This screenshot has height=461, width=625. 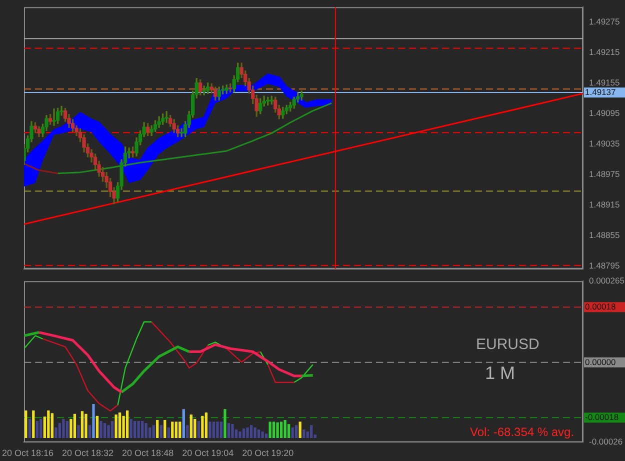 What do you see at coordinates (88, 453) in the screenshot?
I see `x-tick-label: 20 Oct 18:32` at bounding box center [88, 453].